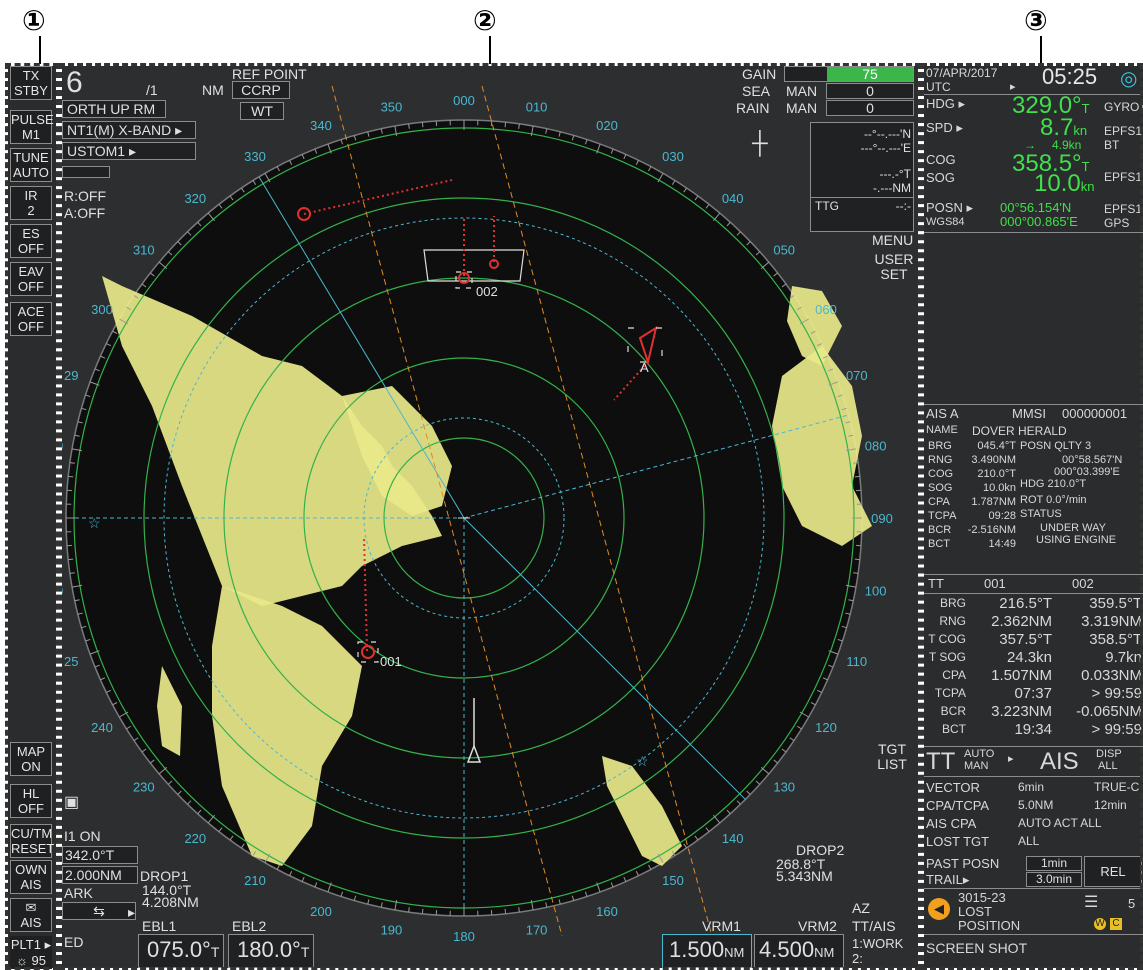  What do you see at coordinates (893, 240) in the screenshot?
I see `menu-button: MENU` at bounding box center [893, 240].